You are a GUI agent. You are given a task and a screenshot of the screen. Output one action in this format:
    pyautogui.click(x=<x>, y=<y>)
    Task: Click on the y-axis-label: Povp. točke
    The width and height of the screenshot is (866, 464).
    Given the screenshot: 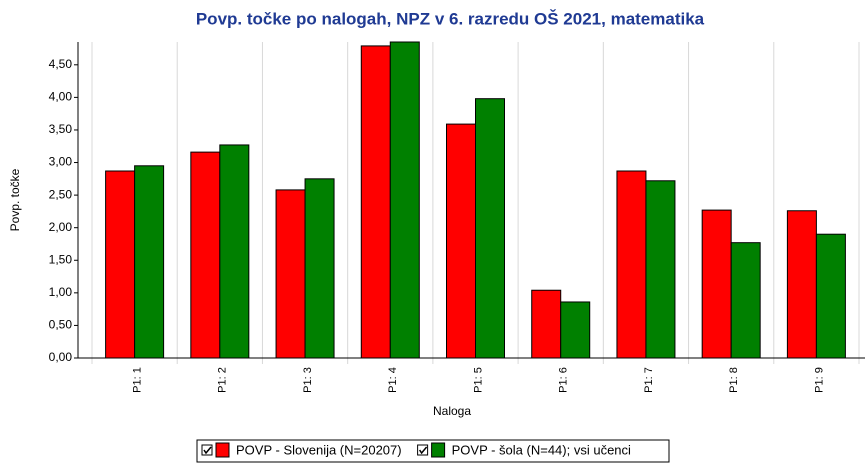 What is the action you would take?
    pyautogui.click(x=15, y=199)
    